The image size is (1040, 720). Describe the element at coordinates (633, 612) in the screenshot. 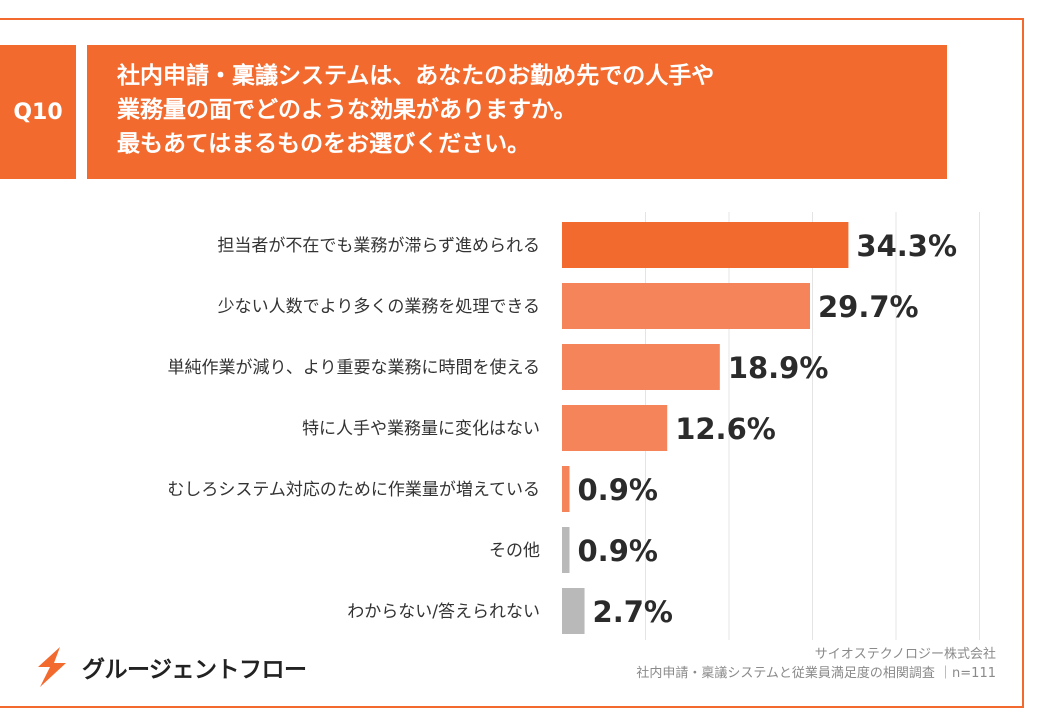

I see `value-label: 2.7%` at that location.